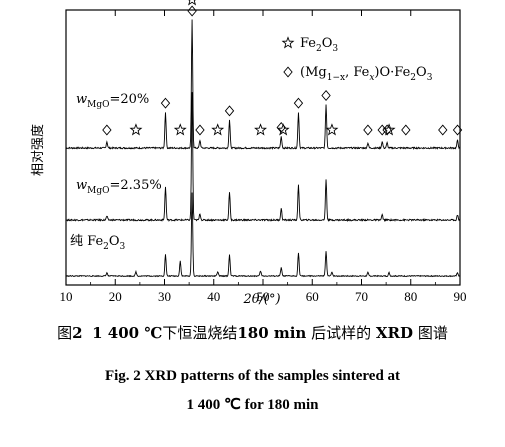 This screenshot has height=447, width=505. Describe the element at coordinates (357, 59) in the screenshot. I see `legend: Fe2O3 (Mg1−x, Fex)O·Fe2O3` at that location.